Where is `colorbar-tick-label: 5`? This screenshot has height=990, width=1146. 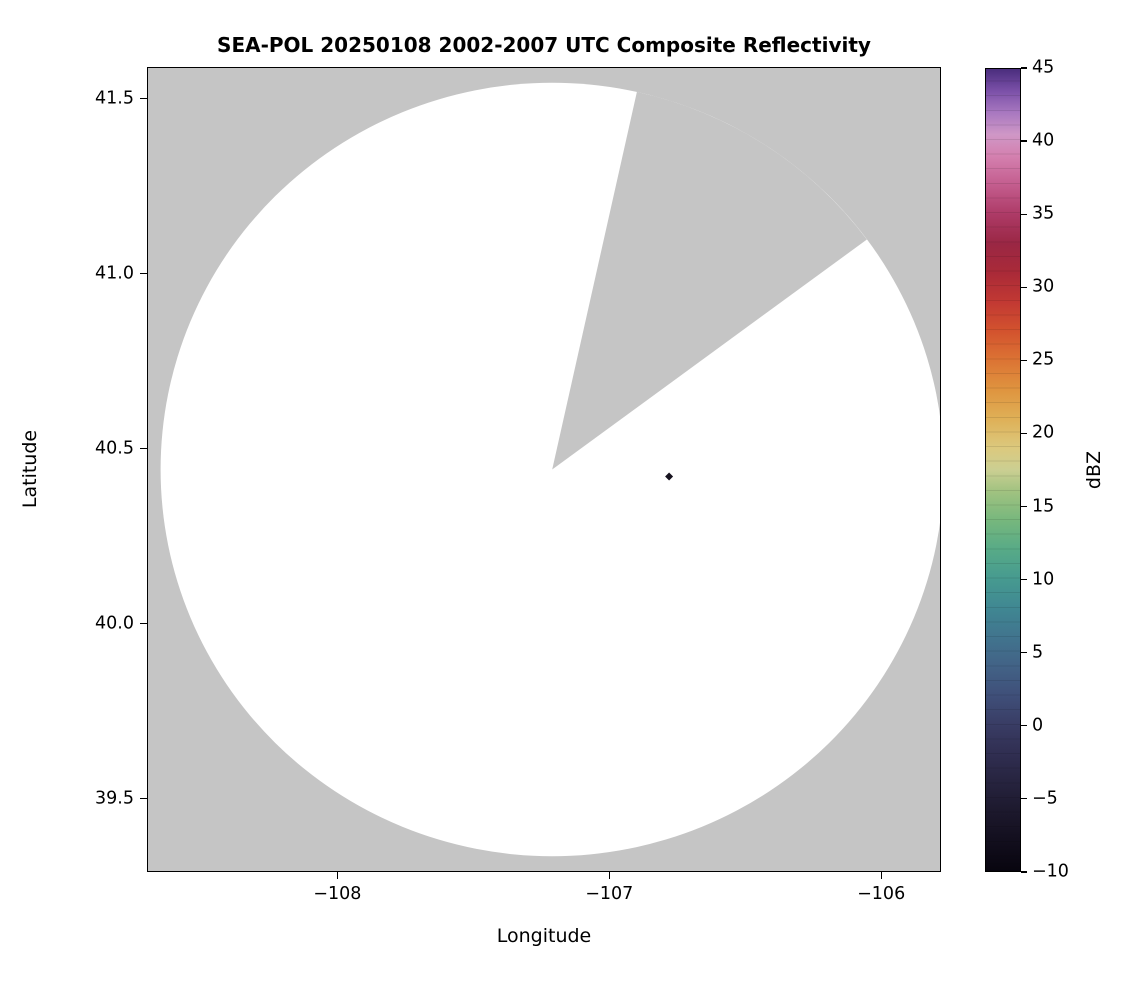 colorbar-tick-label: 5 is located at coordinates (1038, 651).